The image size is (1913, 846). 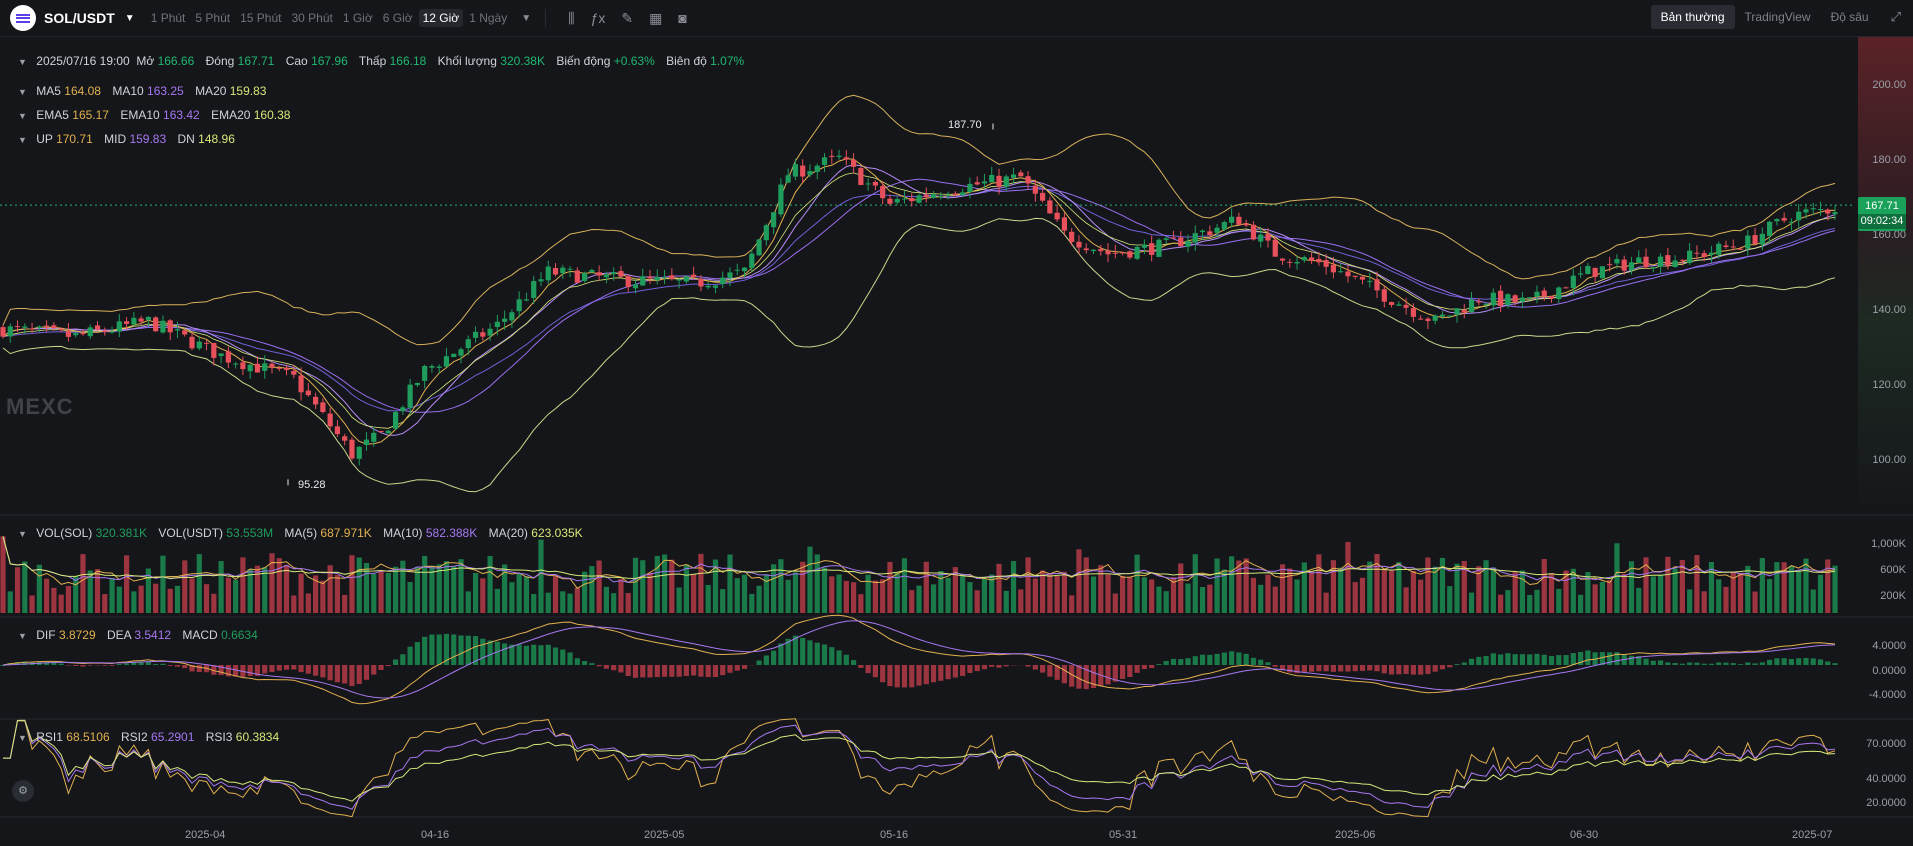 I want to click on fullscreen-icon: ⤢, so click(x=1895, y=16).